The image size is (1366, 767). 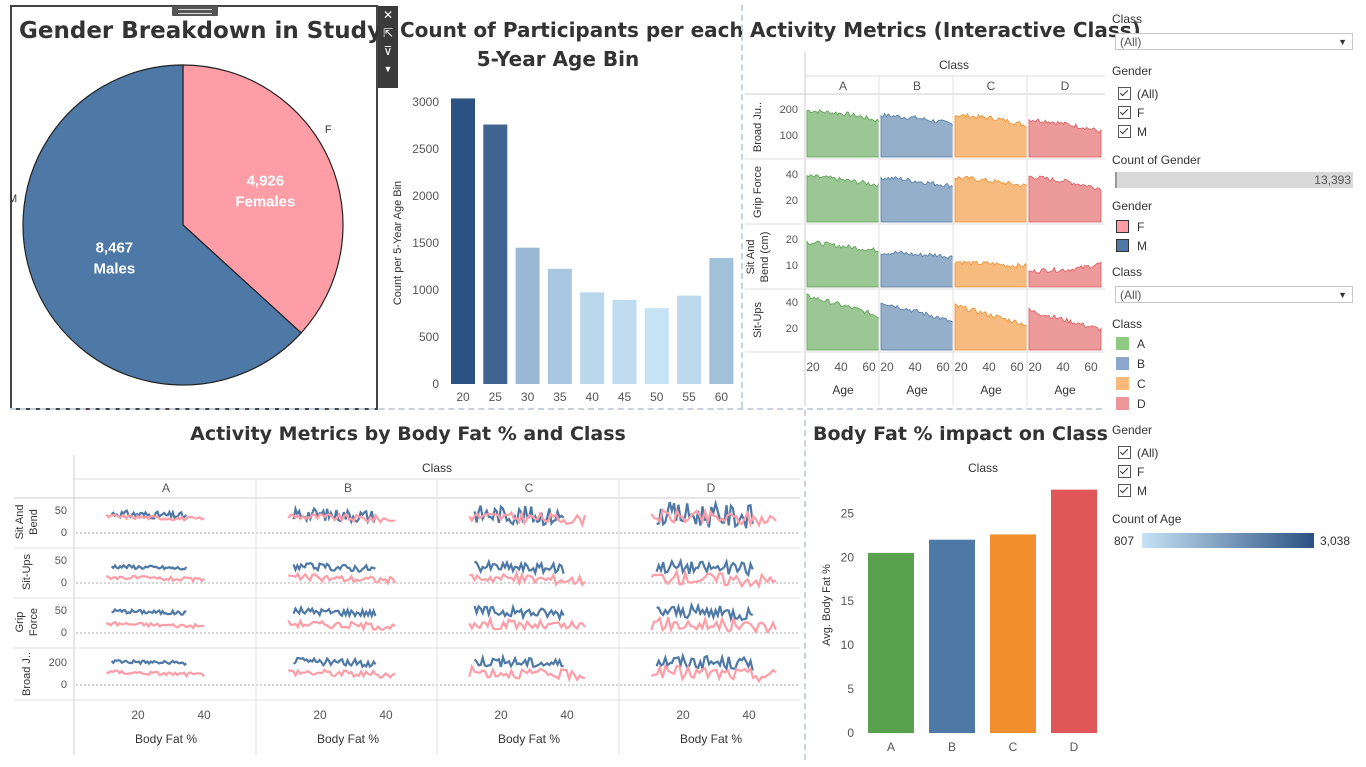 What do you see at coordinates (388, 51) in the screenshot?
I see `filter-icon: ⊽` at bounding box center [388, 51].